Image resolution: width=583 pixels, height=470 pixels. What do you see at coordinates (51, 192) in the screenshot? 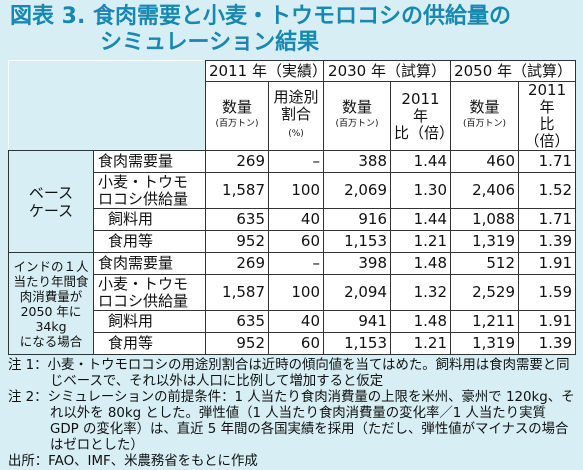
I see `group-label-line: ベース` at bounding box center [51, 192].